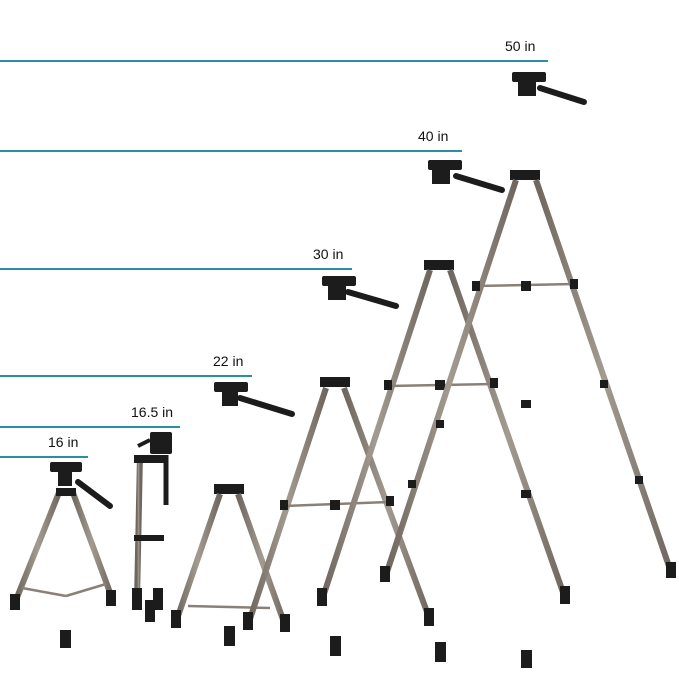  What do you see at coordinates (328, 254) in the screenshot?
I see `height-label-30: 30 in` at bounding box center [328, 254].